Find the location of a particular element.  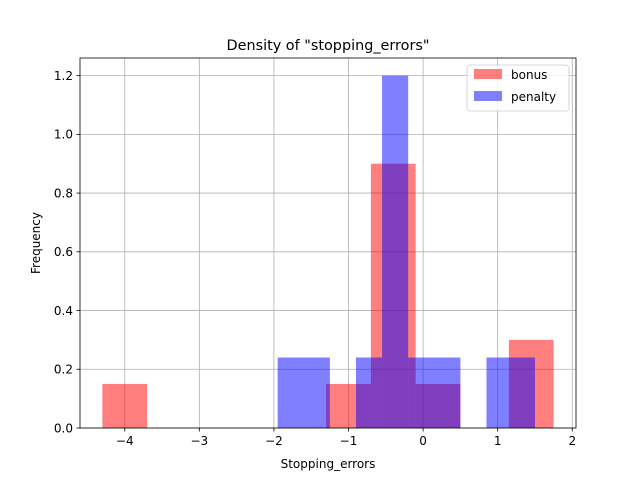

y-tick-label: 1.2 is located at coordinates (63, 76).